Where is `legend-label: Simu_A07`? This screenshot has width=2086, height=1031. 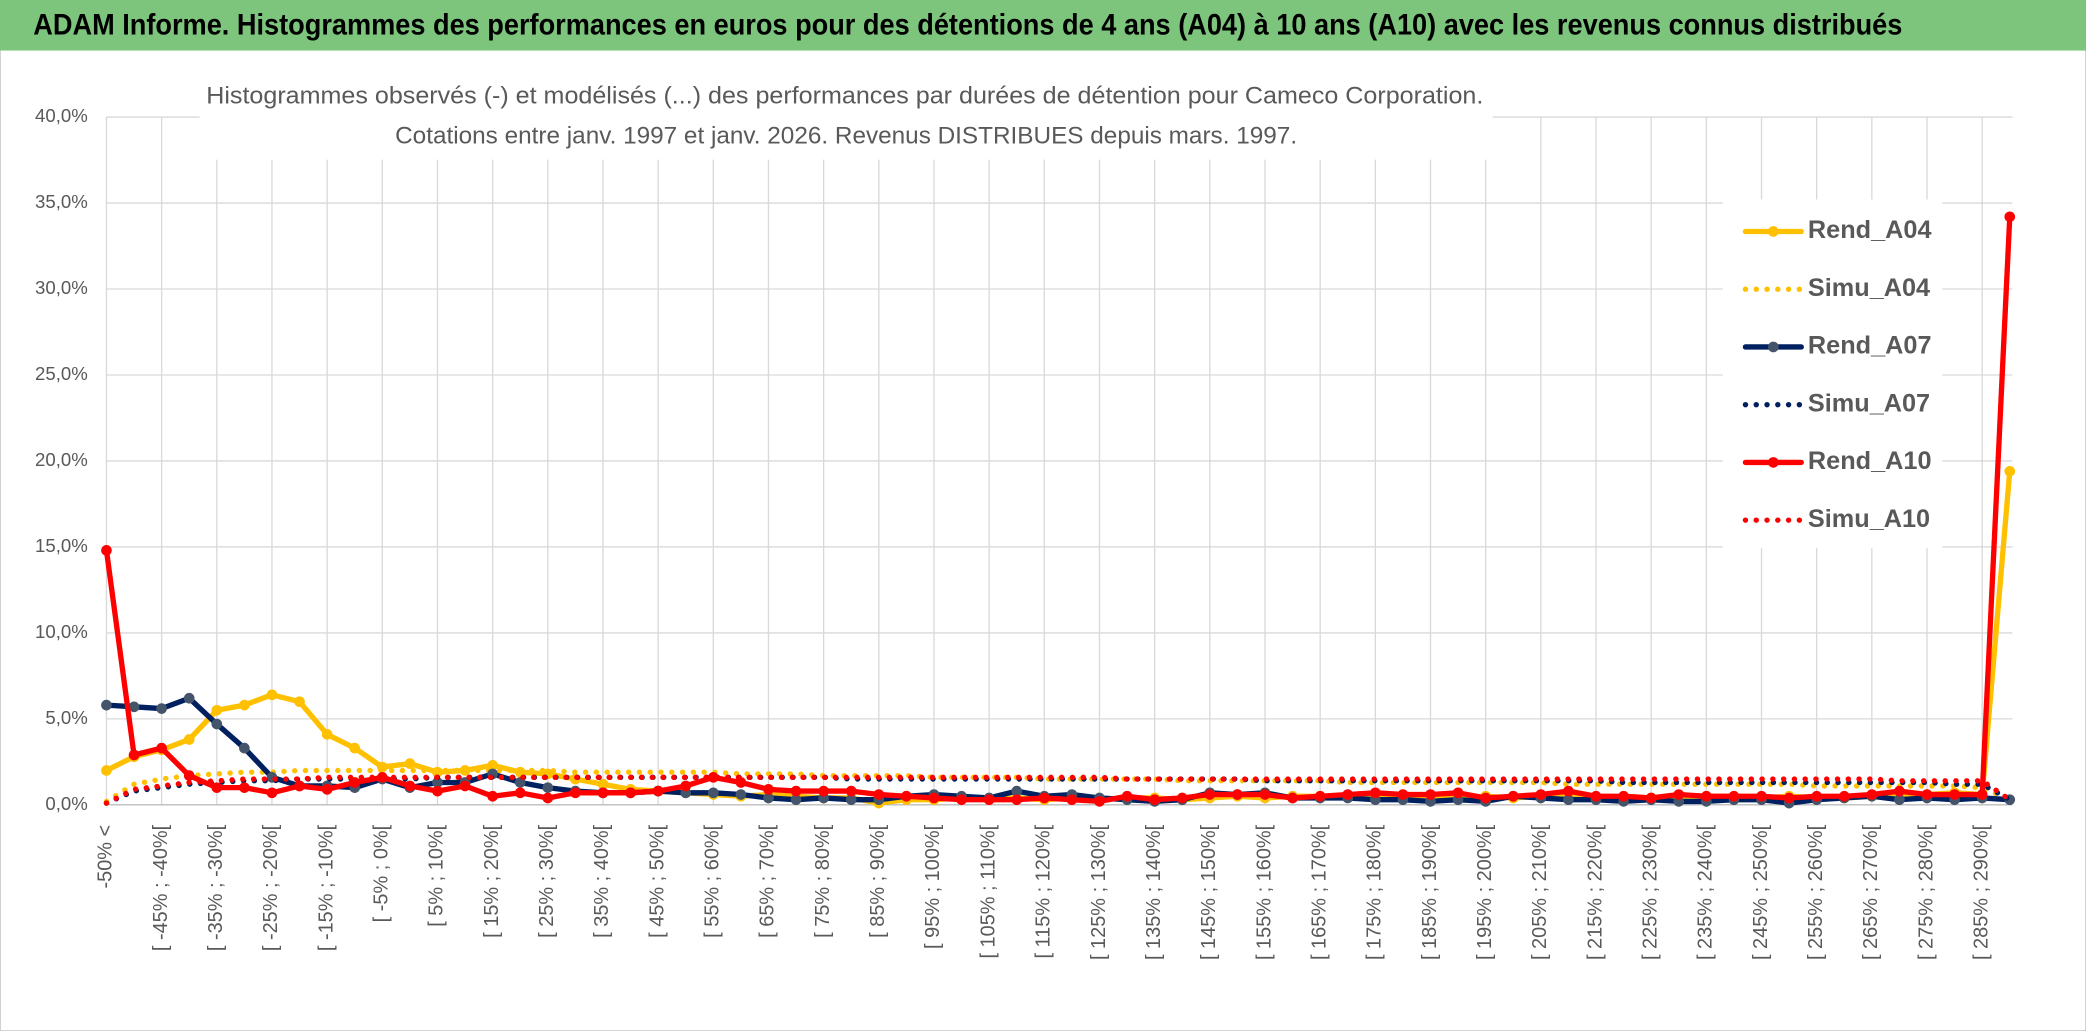 legend-label: Simu_A07 is located at coordinates (1869, 403).